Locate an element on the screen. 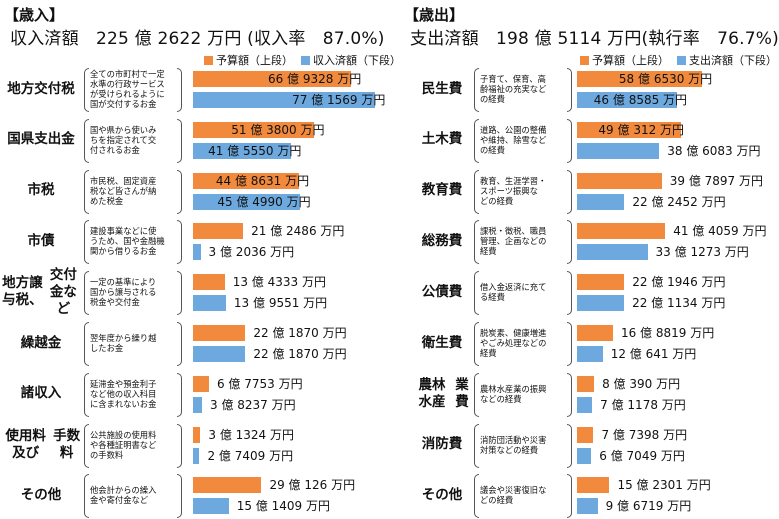 The image size is (779, 519). category-note-line: 子育て、保育、高 is located at coordinates (513, 79).